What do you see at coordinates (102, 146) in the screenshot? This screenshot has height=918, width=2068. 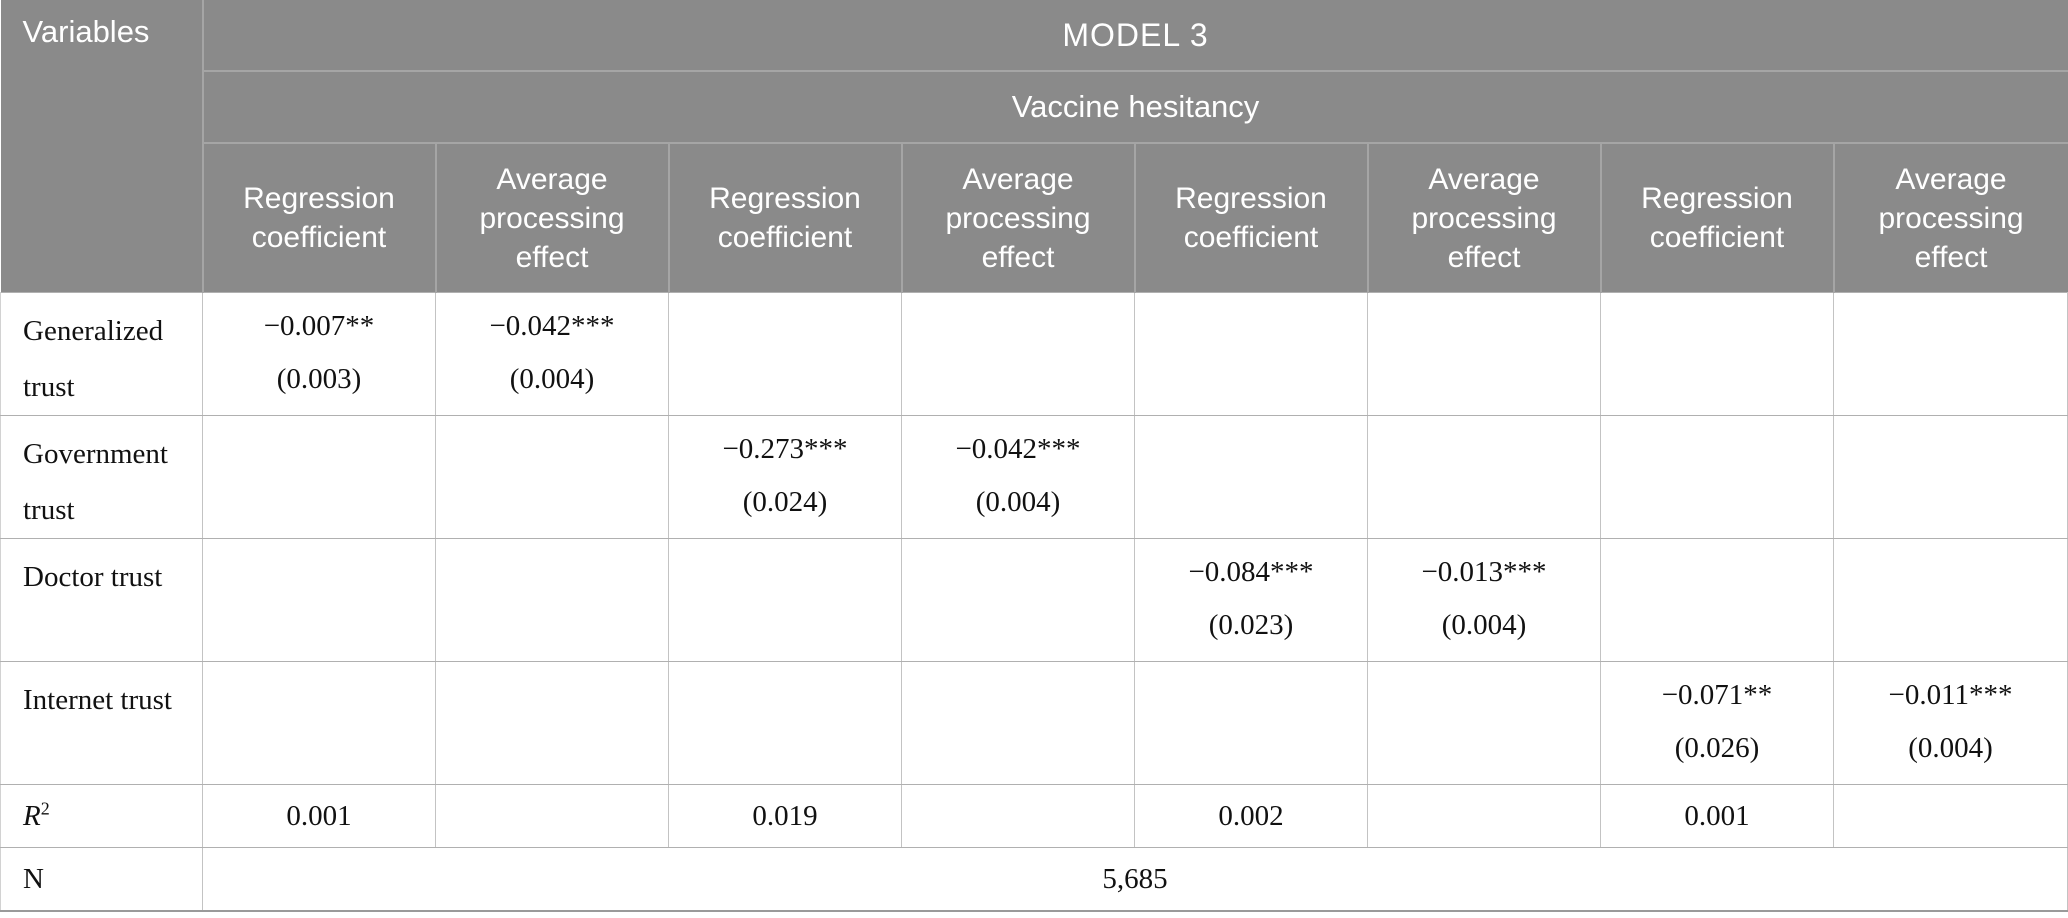 I see `variables-header-cell: Variables` at bounding box center [102, 146].